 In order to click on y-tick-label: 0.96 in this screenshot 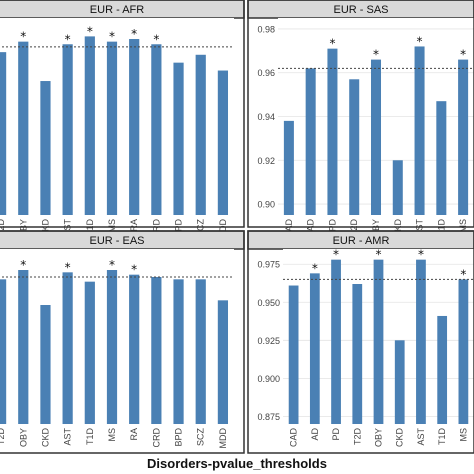, I will do `click(266, 73)`.